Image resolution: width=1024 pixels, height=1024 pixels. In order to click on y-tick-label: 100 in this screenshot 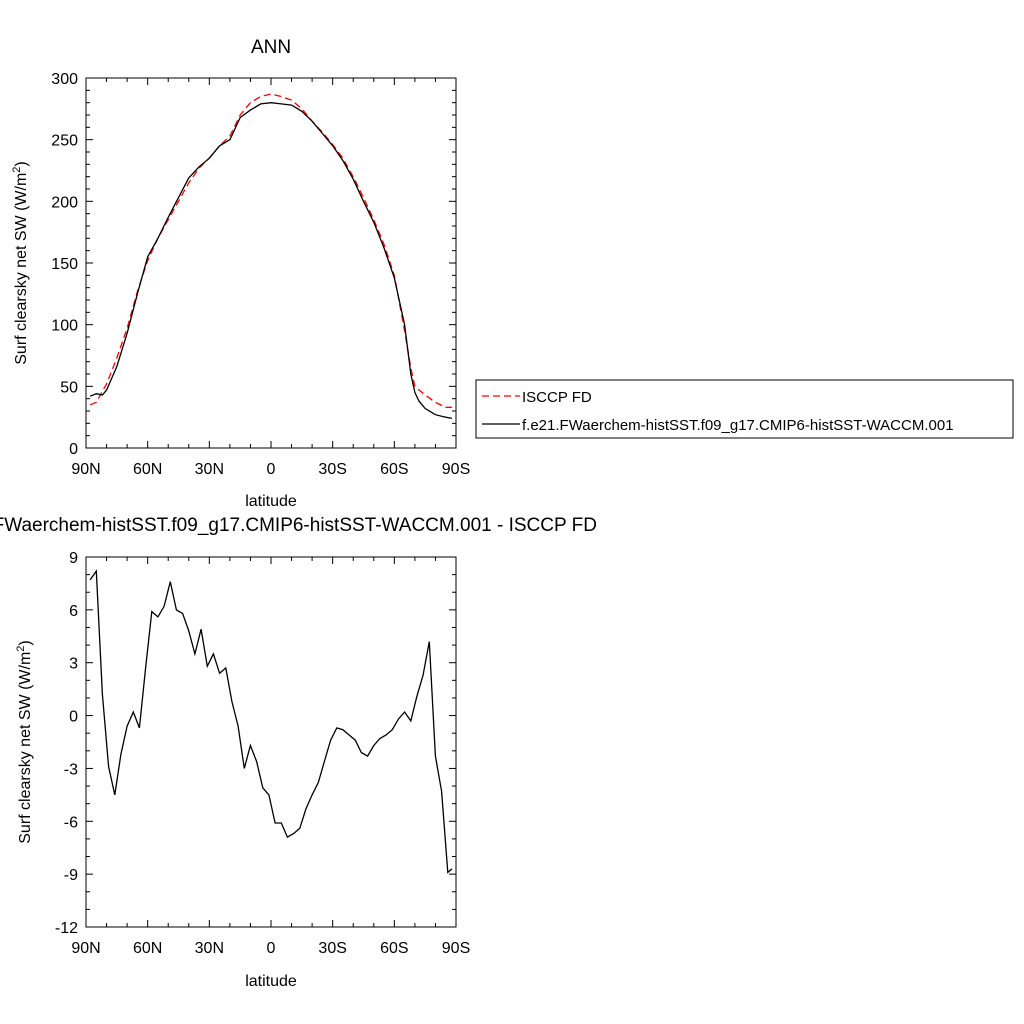, I will do `click(64, 326)`.